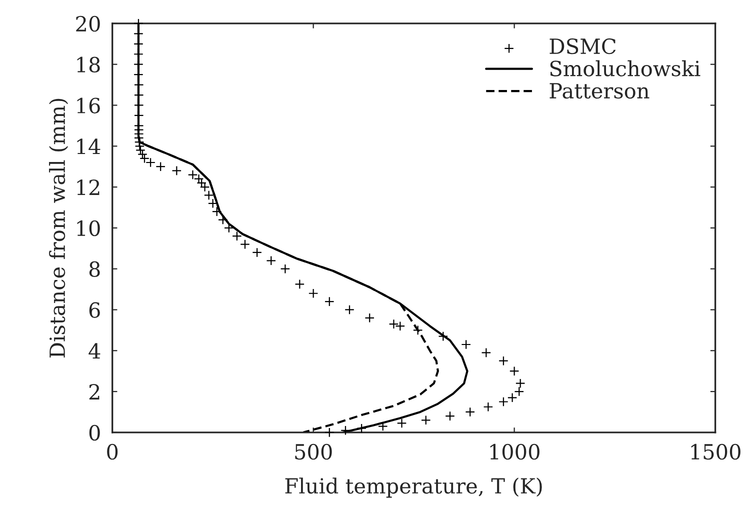  Describe the element at coordinates (94, 310) in the screenshot. I see `y-tick-label: 6` at that location.